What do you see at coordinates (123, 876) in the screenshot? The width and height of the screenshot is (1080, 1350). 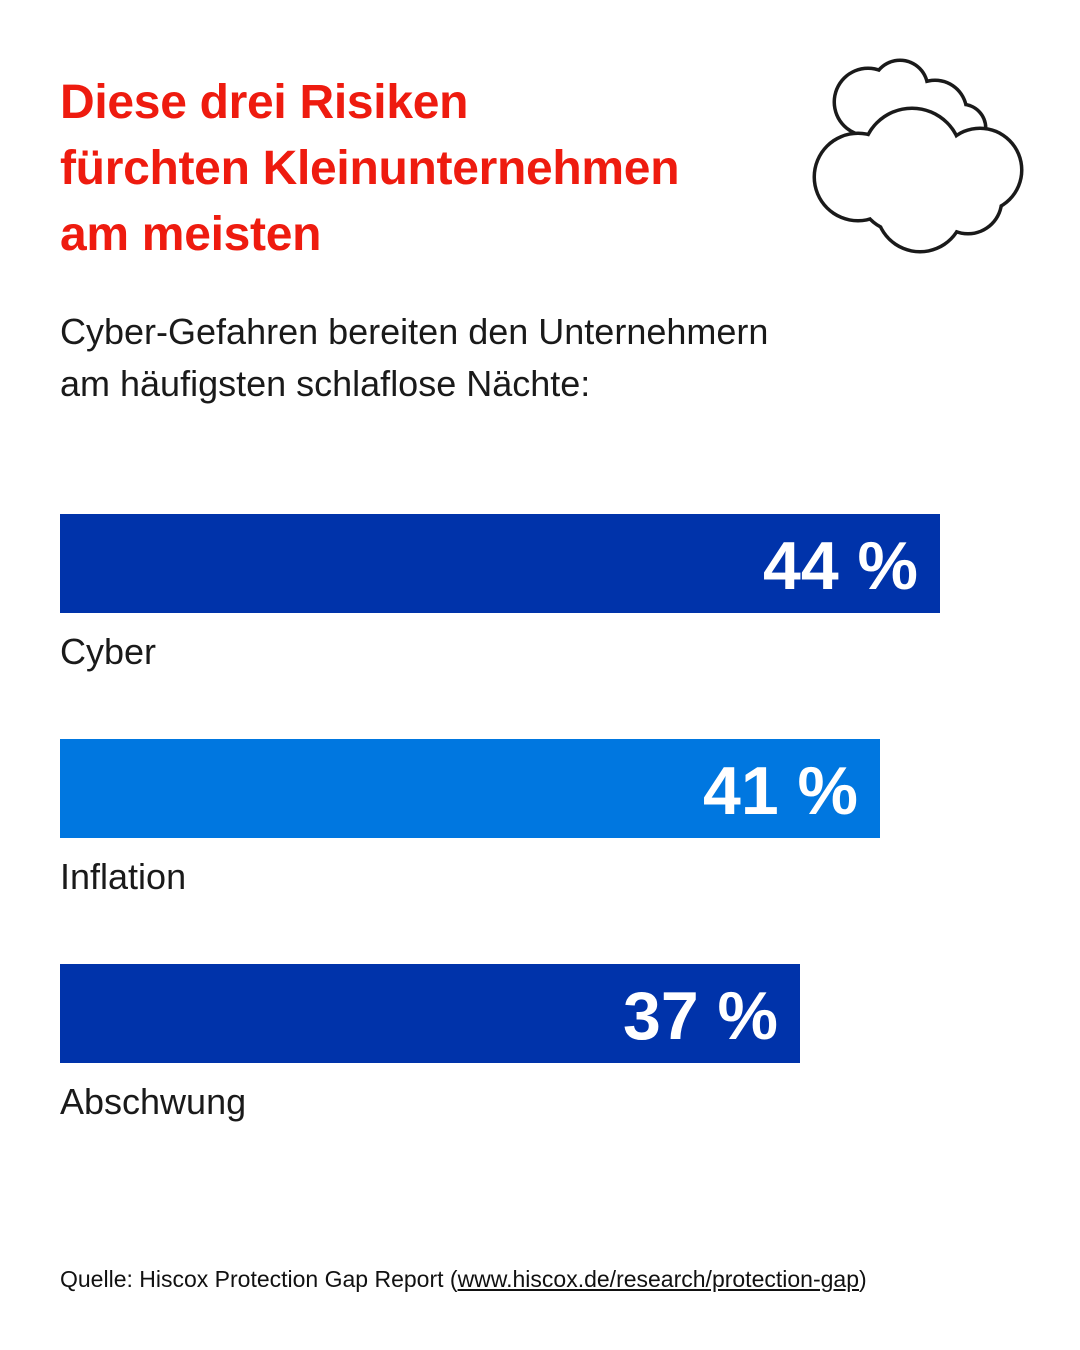 I see `category-label: Inflation` at bounding box center [123, 876].